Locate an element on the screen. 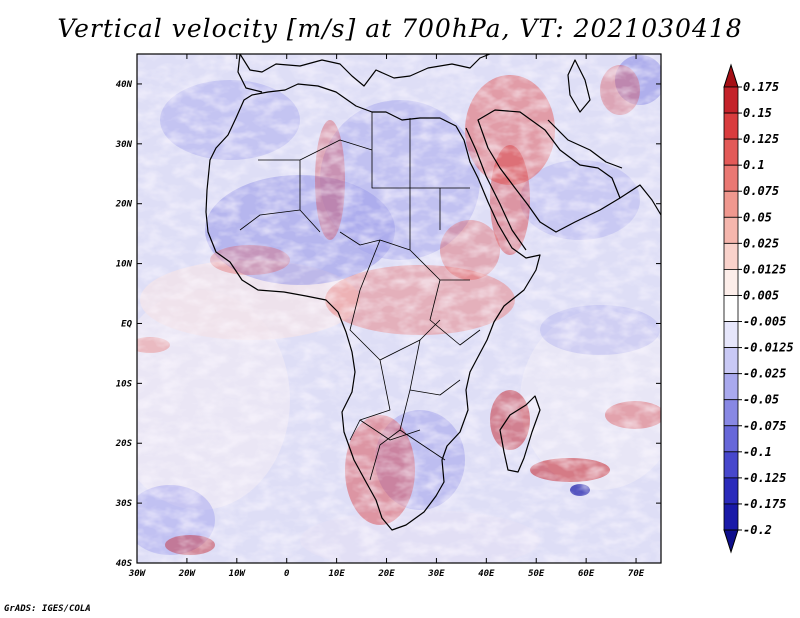 The width and height of the screenshot is (800, 618). lon-label: 20E is located at coordinates (386, 574).